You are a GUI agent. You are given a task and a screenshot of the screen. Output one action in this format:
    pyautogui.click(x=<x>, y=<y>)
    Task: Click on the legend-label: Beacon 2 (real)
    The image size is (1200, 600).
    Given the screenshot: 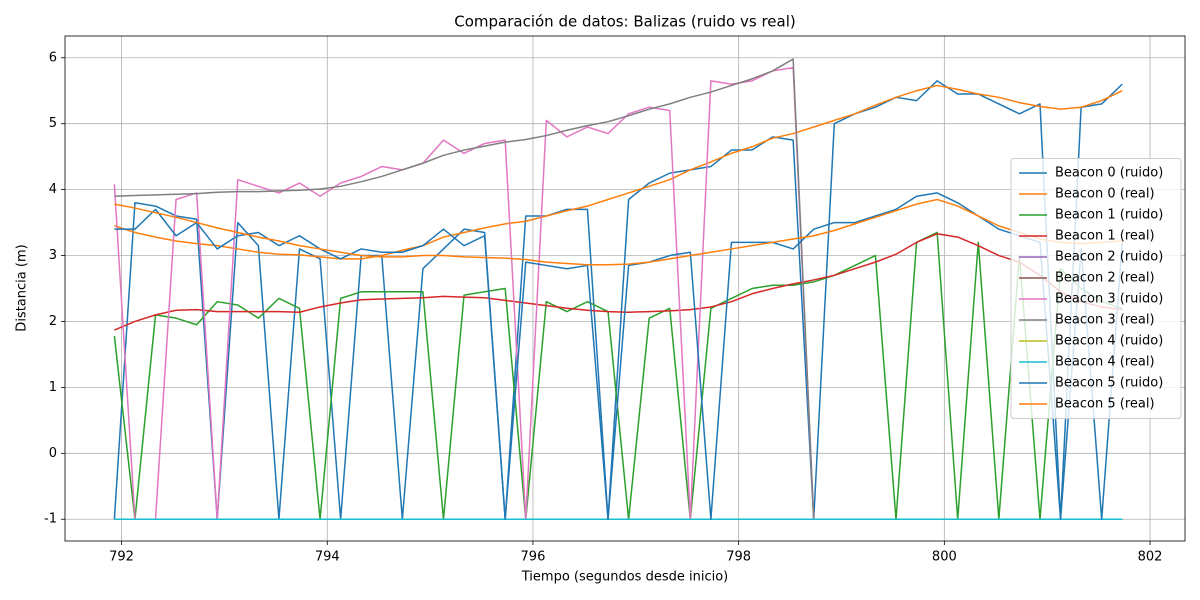 What is the action you would take?
    pyautogui.click(x=1105, y=278)
    